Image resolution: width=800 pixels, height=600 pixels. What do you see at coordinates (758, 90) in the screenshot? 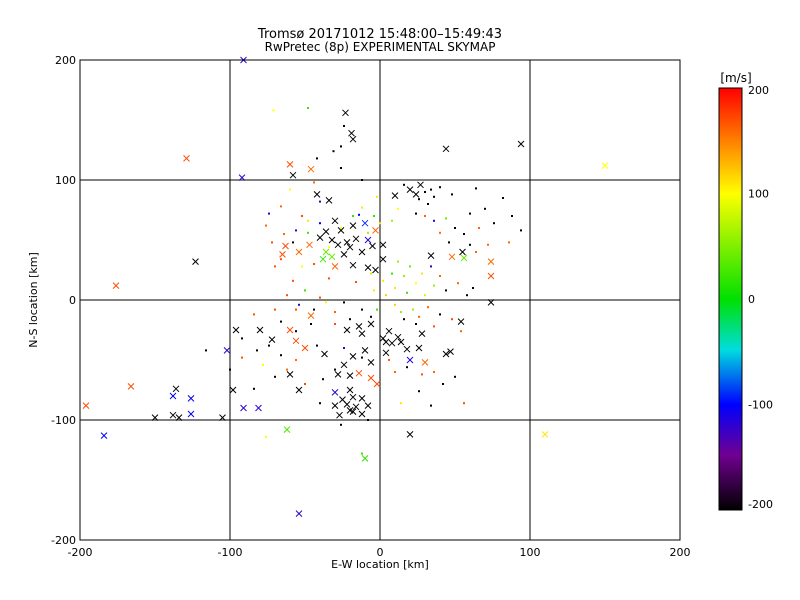
I see `colorbar-tick-label: 200` at bounding box center [758, 90].